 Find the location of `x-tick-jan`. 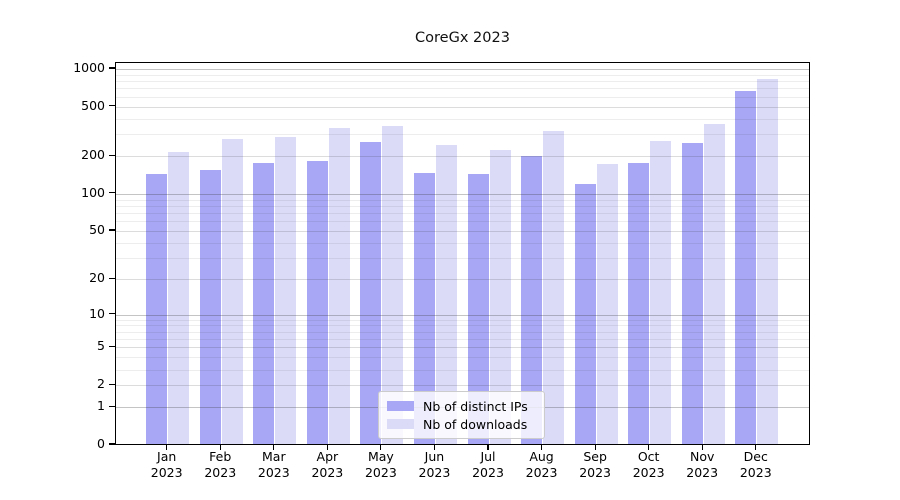

x-tick-jan is located at coordinates (167, 447).